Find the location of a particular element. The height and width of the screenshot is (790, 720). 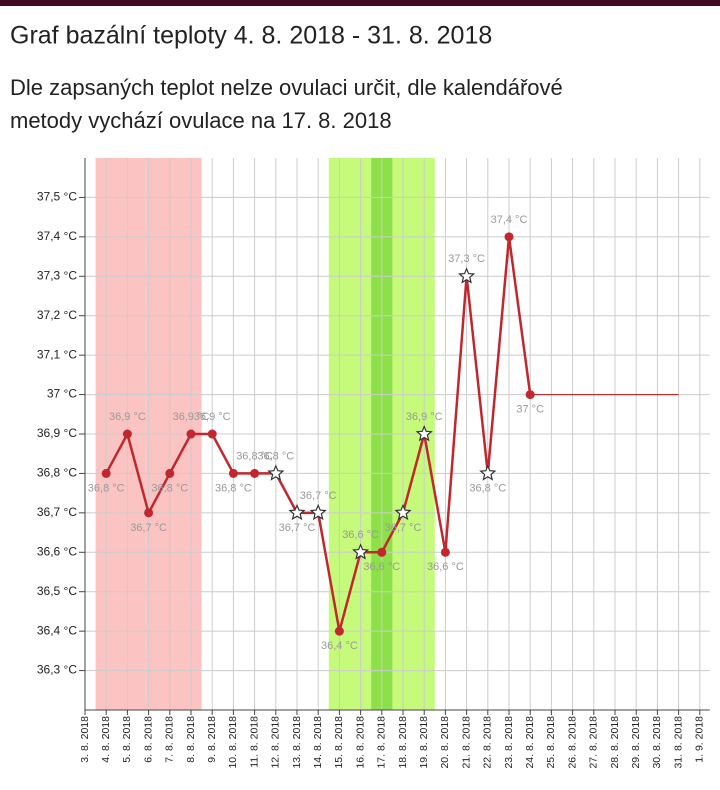

value-label: 37 °C is located at coordinates (530, 409).